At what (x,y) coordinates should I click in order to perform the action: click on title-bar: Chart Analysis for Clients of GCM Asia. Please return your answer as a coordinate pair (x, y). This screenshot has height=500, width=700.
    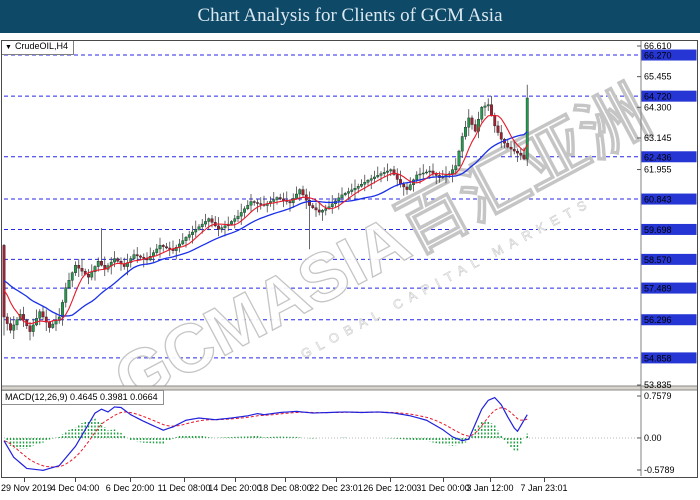
    Looking at the image, I should click on (350, 16).